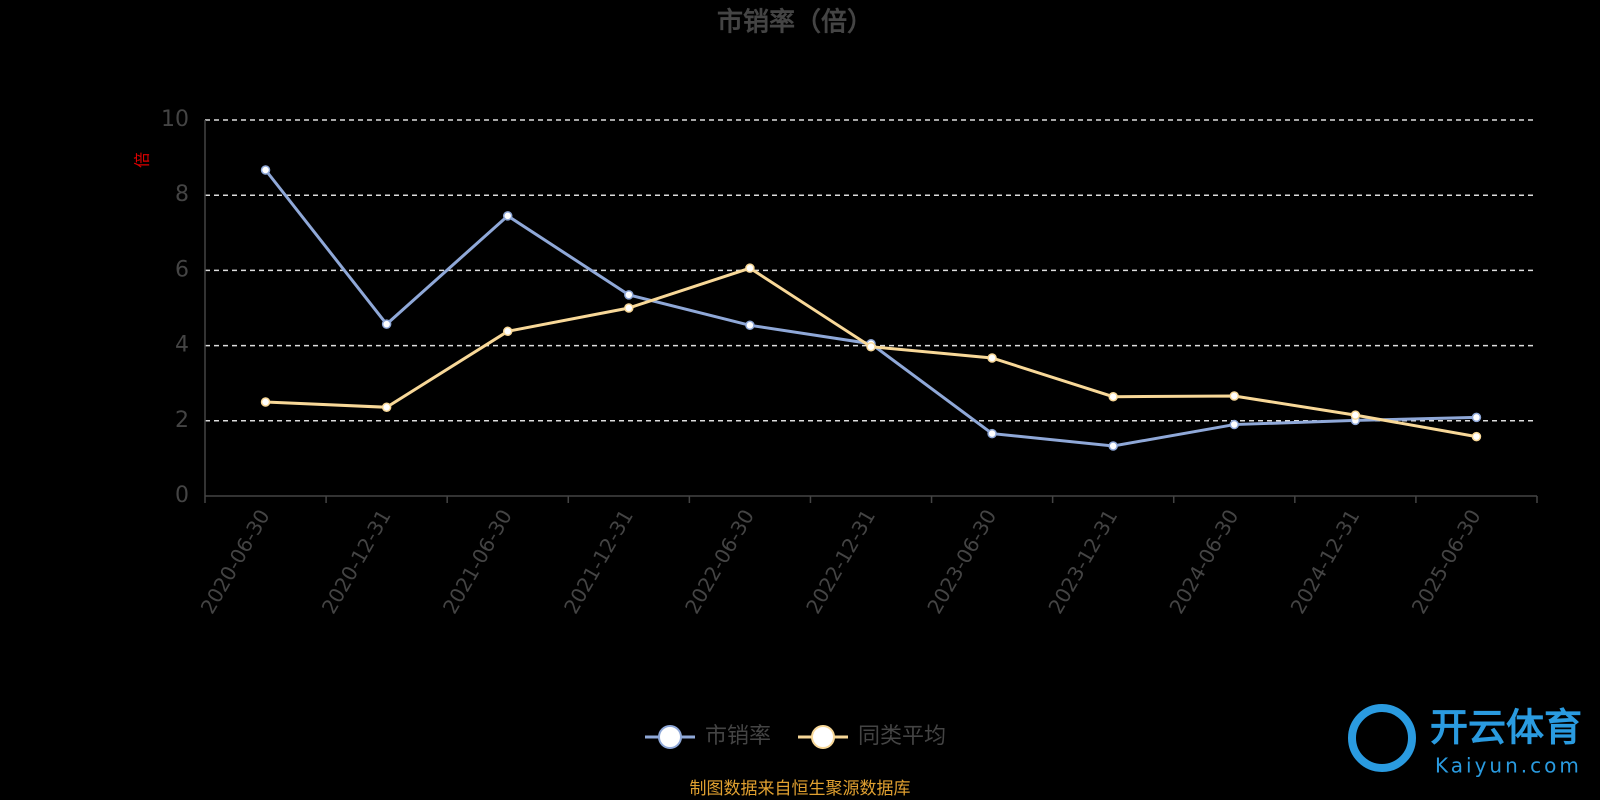  Describe the element at coordinates (142, 160) in the screenshot. I see `y-axis-label: 倍` at that location.